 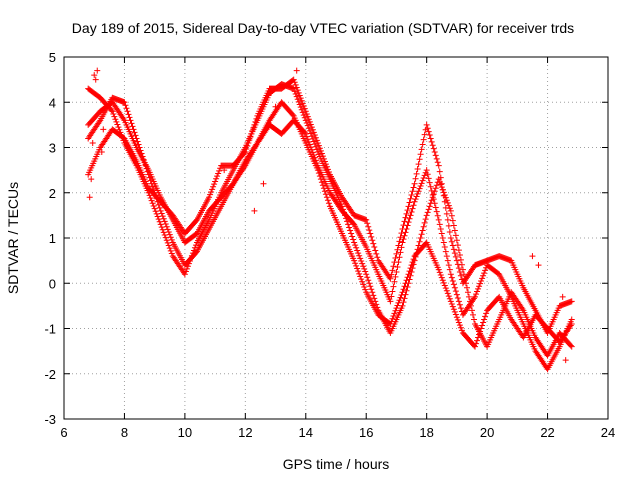 What do you see at coordinates (336, 464) in the screenshot?
I see `x-axis-label: GPS time / hours` at bounding box center [336, 464].